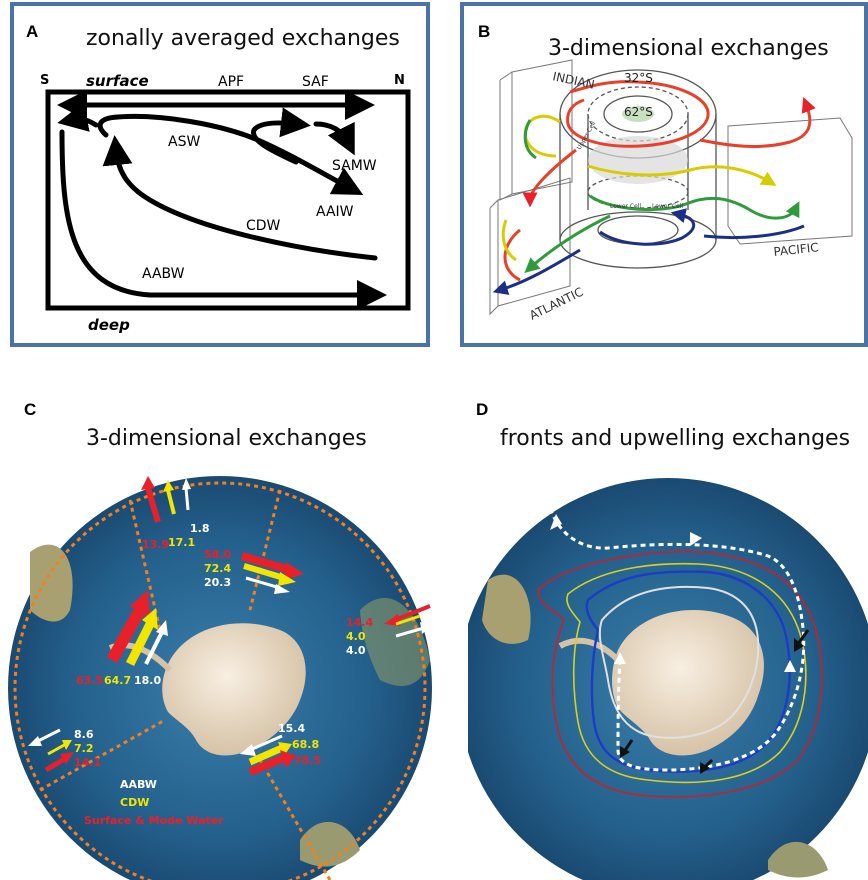 The height and width of the screenshot is (880, 868). I want to click on front-blue, so click(688, 671).